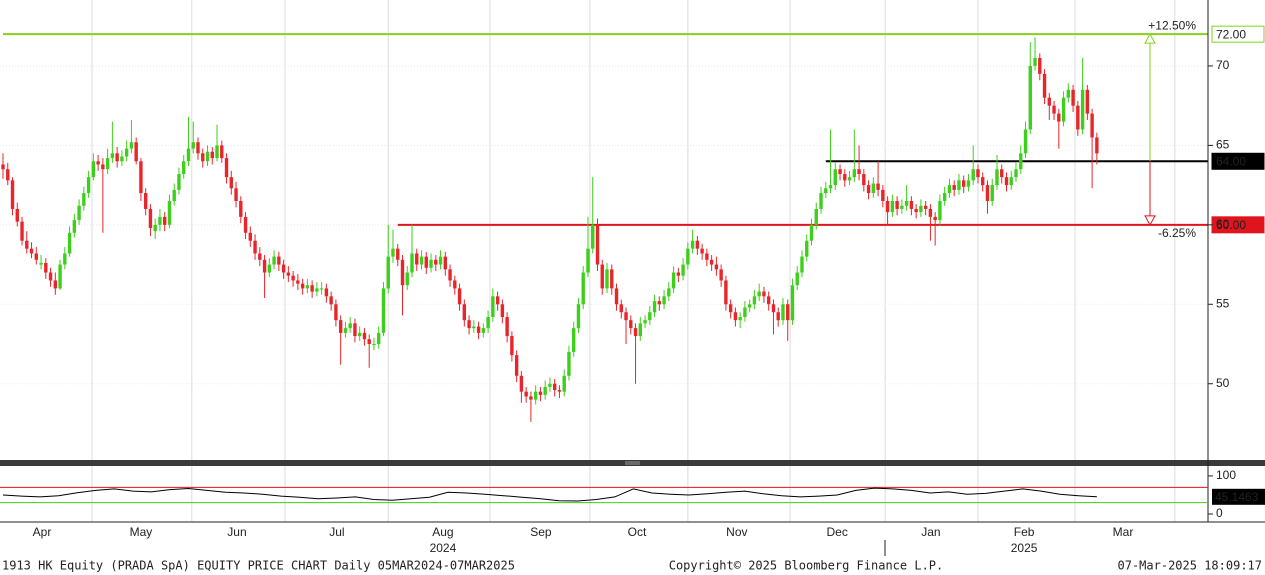 This screenshot has width=1265, height=575. I want to click on rsi-box, so click(1238, 496).